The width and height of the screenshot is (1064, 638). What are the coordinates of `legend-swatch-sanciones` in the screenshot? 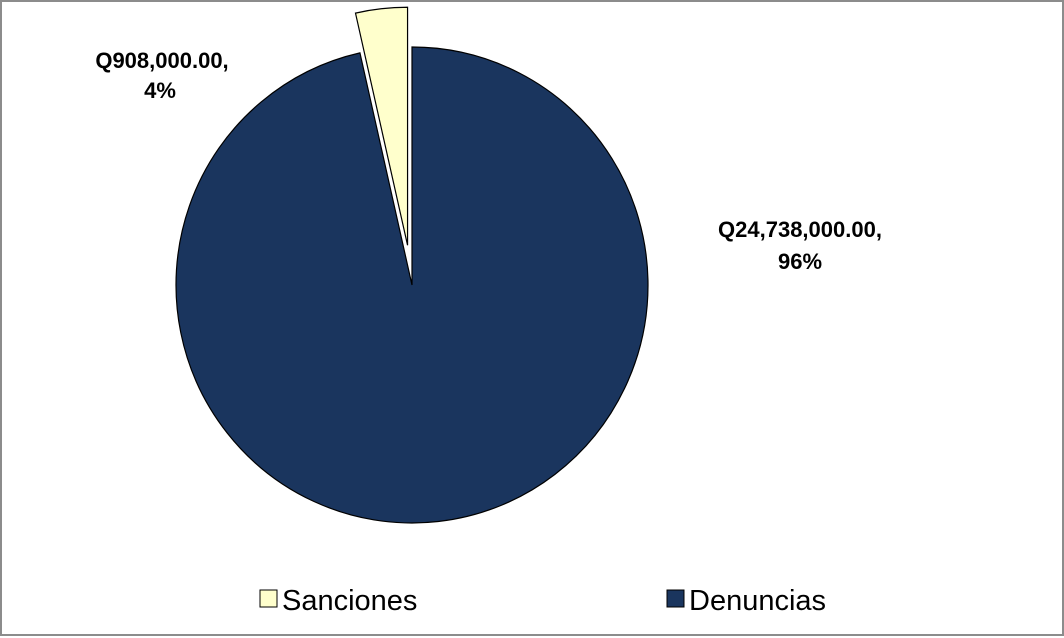 It's located at (268, 598).